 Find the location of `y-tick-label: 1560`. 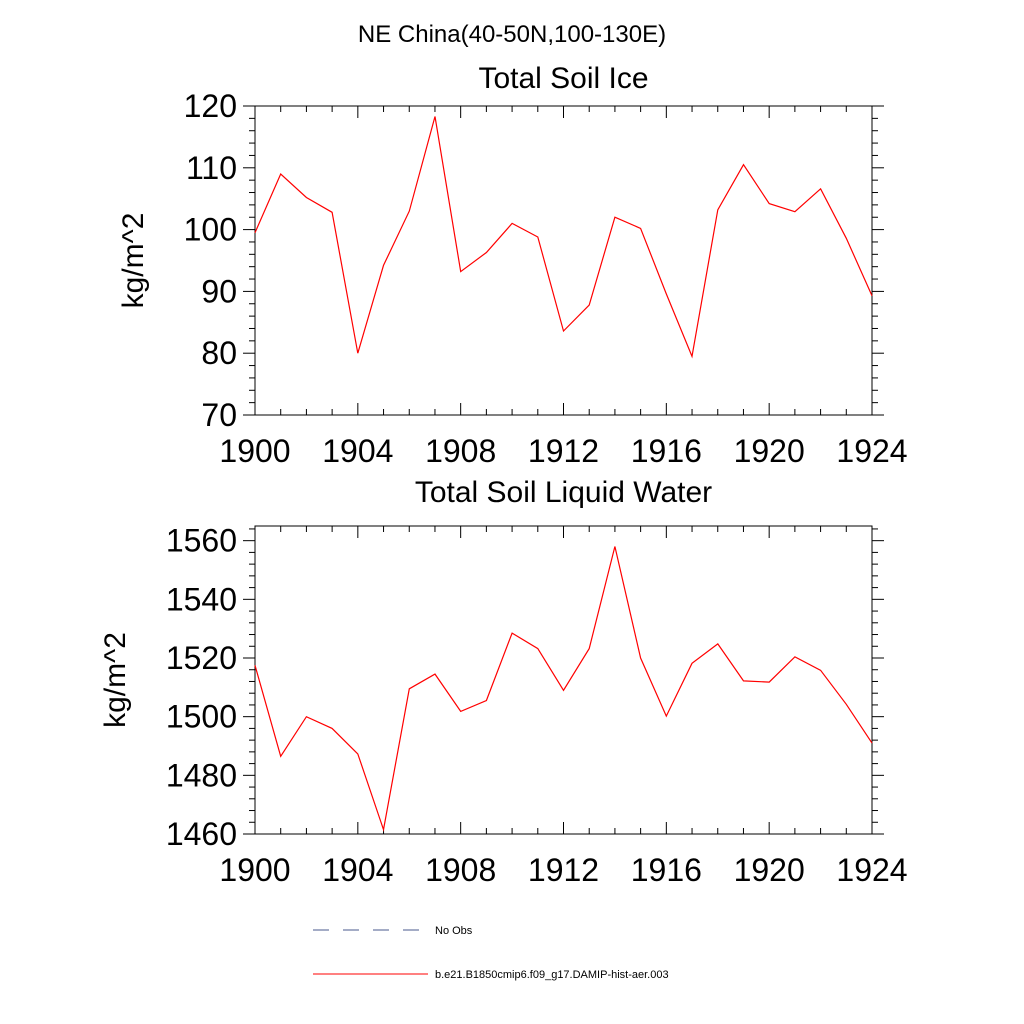

y-tick-label: 1560 is located at coordinates (201, 541).